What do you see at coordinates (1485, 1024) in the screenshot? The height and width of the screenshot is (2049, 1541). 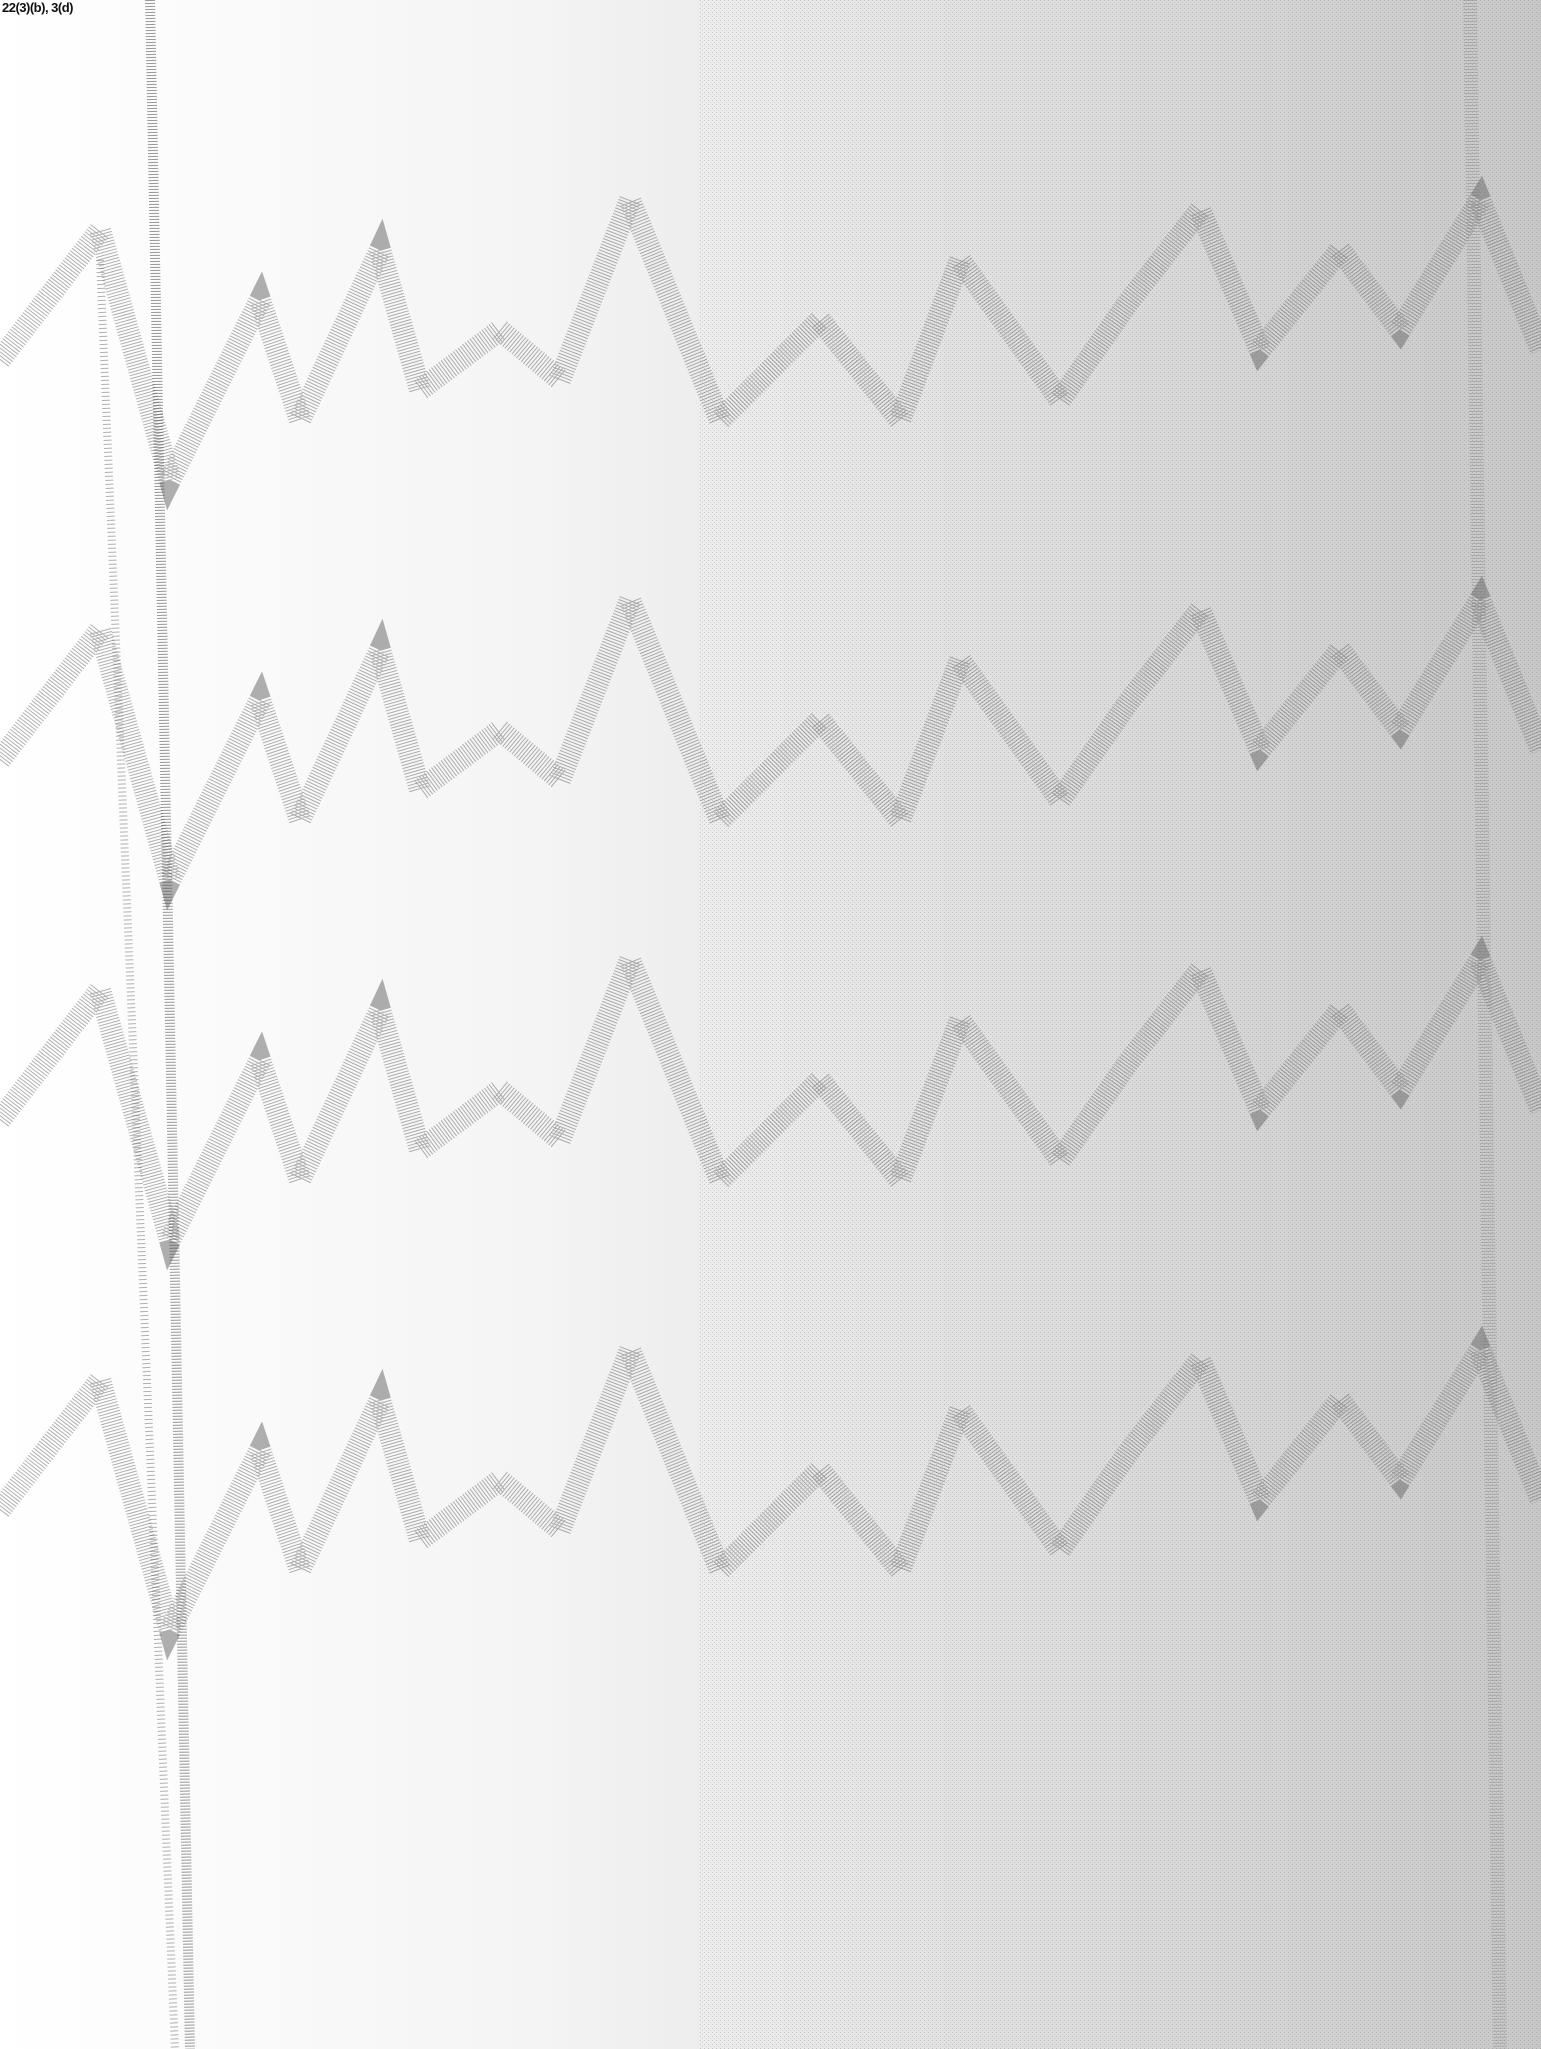 I see `vertical-streak` at bounding box center [1485, 1024].